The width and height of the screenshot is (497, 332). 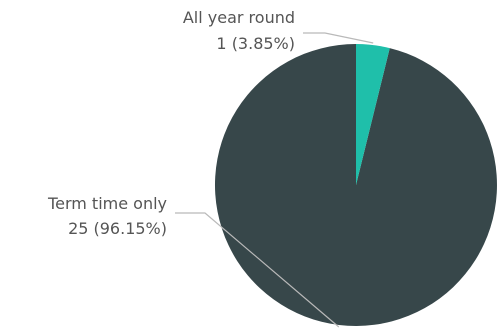 I want to click on leader-line-all-year-round, so click(x=338, y=38).